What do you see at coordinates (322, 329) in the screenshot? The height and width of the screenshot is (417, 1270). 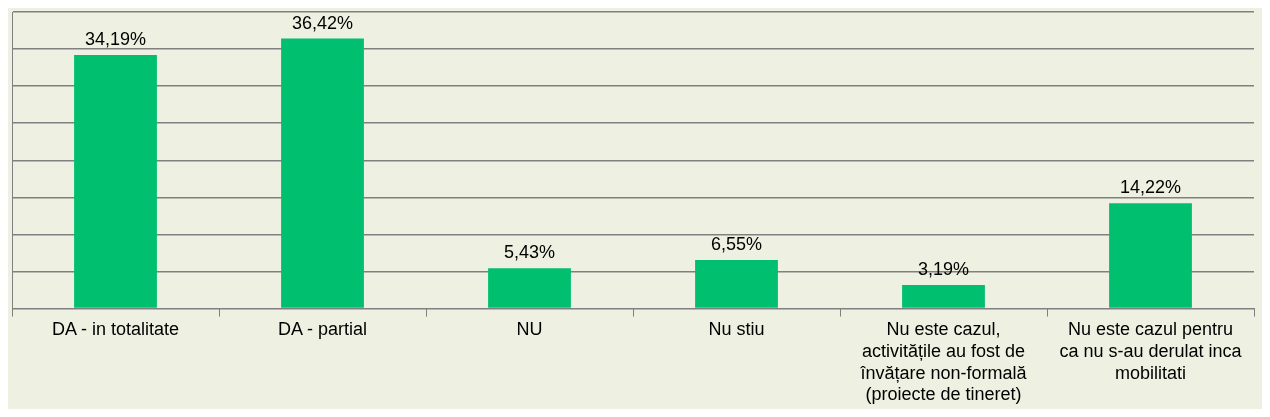 I see `x-tick-label: DA - partial` at bounding box center [322, 329].